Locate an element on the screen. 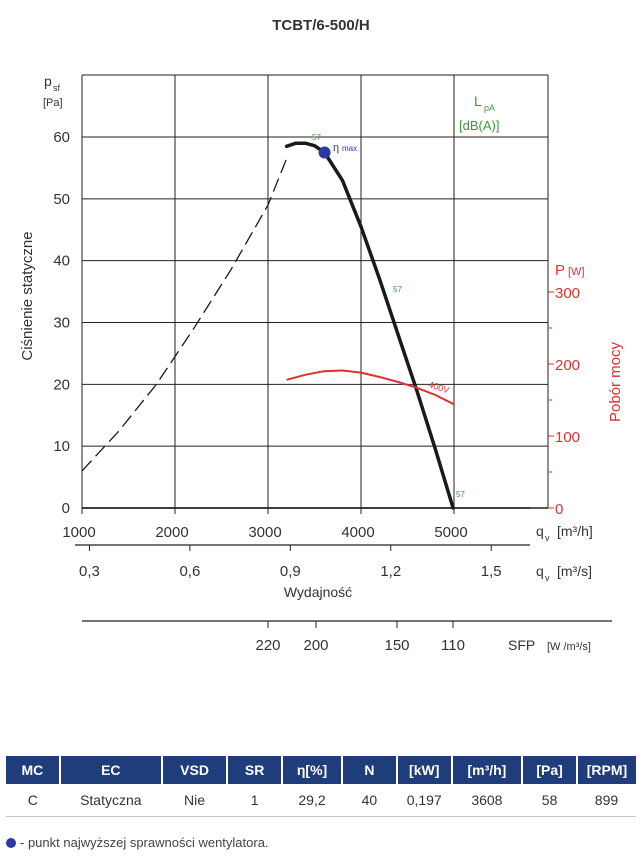 The width and height of the screenshot is (642, 859). cell-n: 40 is located at coordinates (369, 800).